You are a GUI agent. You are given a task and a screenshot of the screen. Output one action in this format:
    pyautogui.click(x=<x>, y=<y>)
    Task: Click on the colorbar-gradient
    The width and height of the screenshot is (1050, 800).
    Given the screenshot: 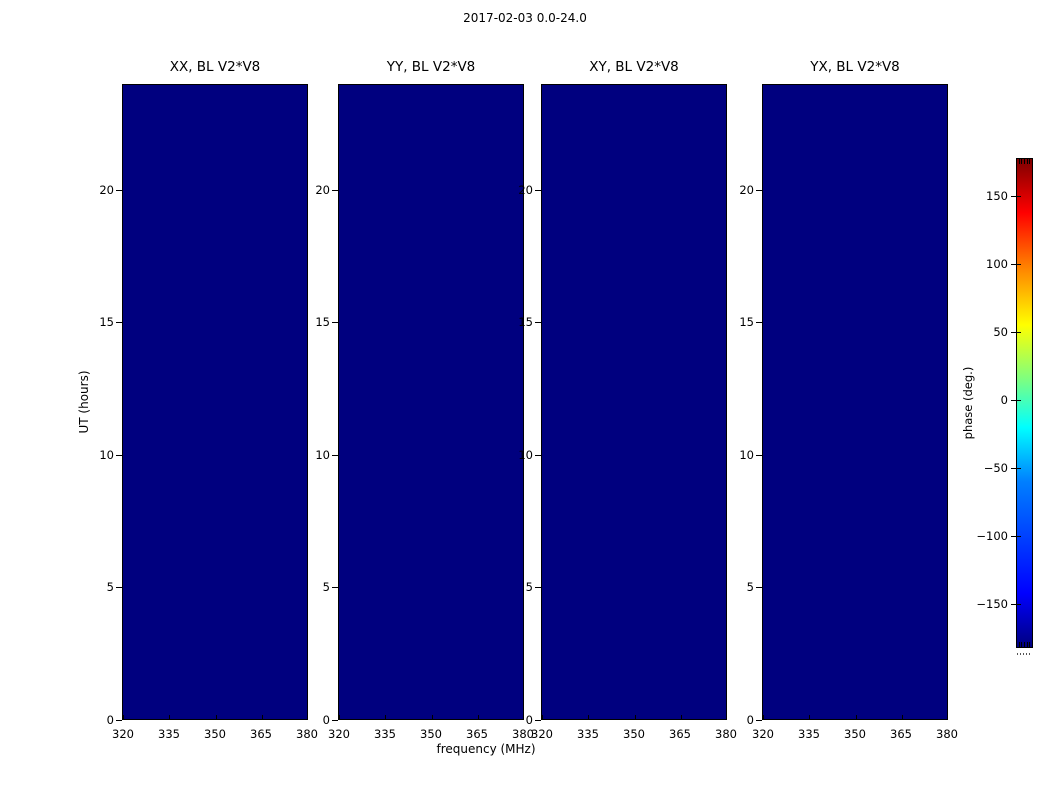 What is the action you would take?
    pyautogui.click(x=1024, y=403)
    